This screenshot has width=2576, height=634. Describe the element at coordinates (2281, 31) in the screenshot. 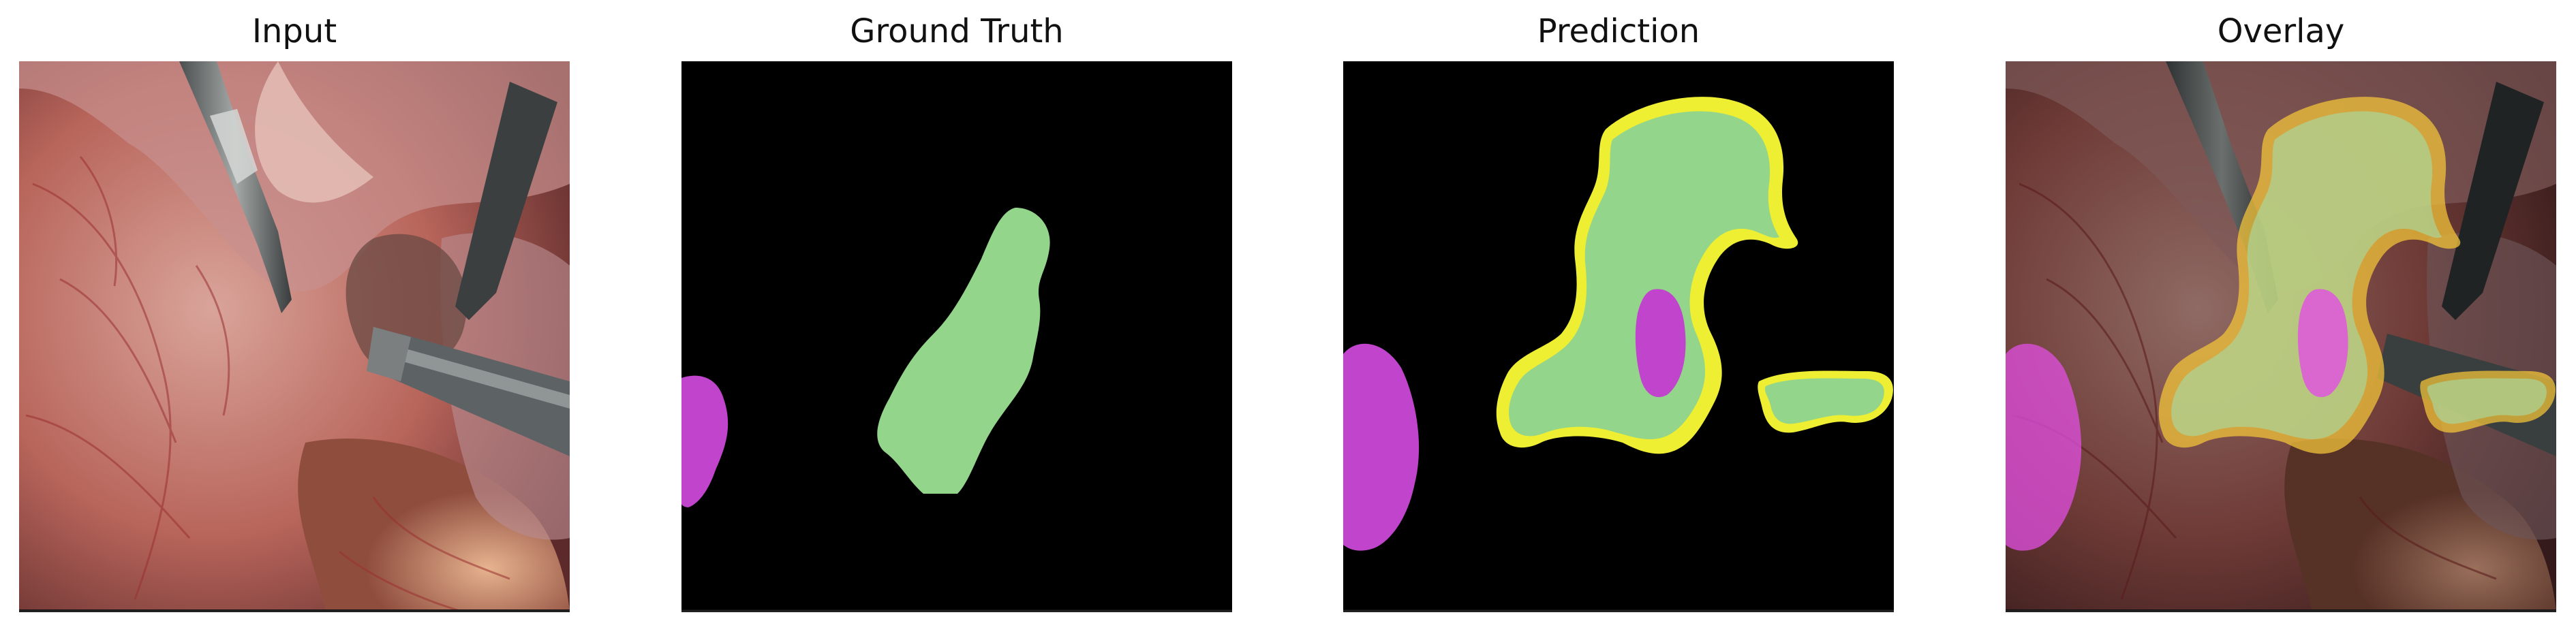

I see `panel-title-overlay: Overlay` at that location.